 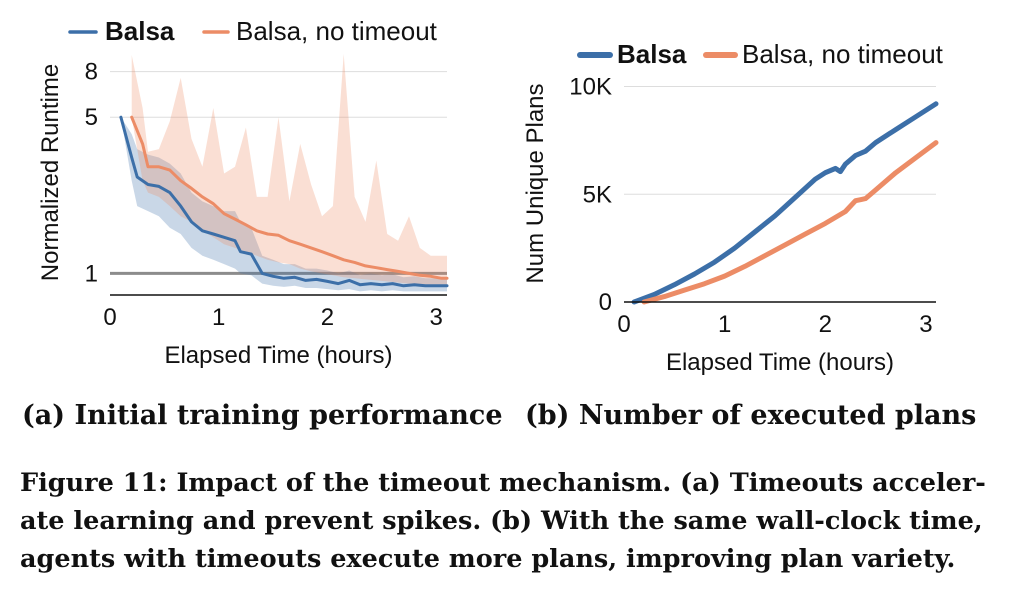 What do you see at coordinates (262, 415) in the screenshot?
I see `subcaption-a: (a) Initial training performance` at bounding box center [262, 415].